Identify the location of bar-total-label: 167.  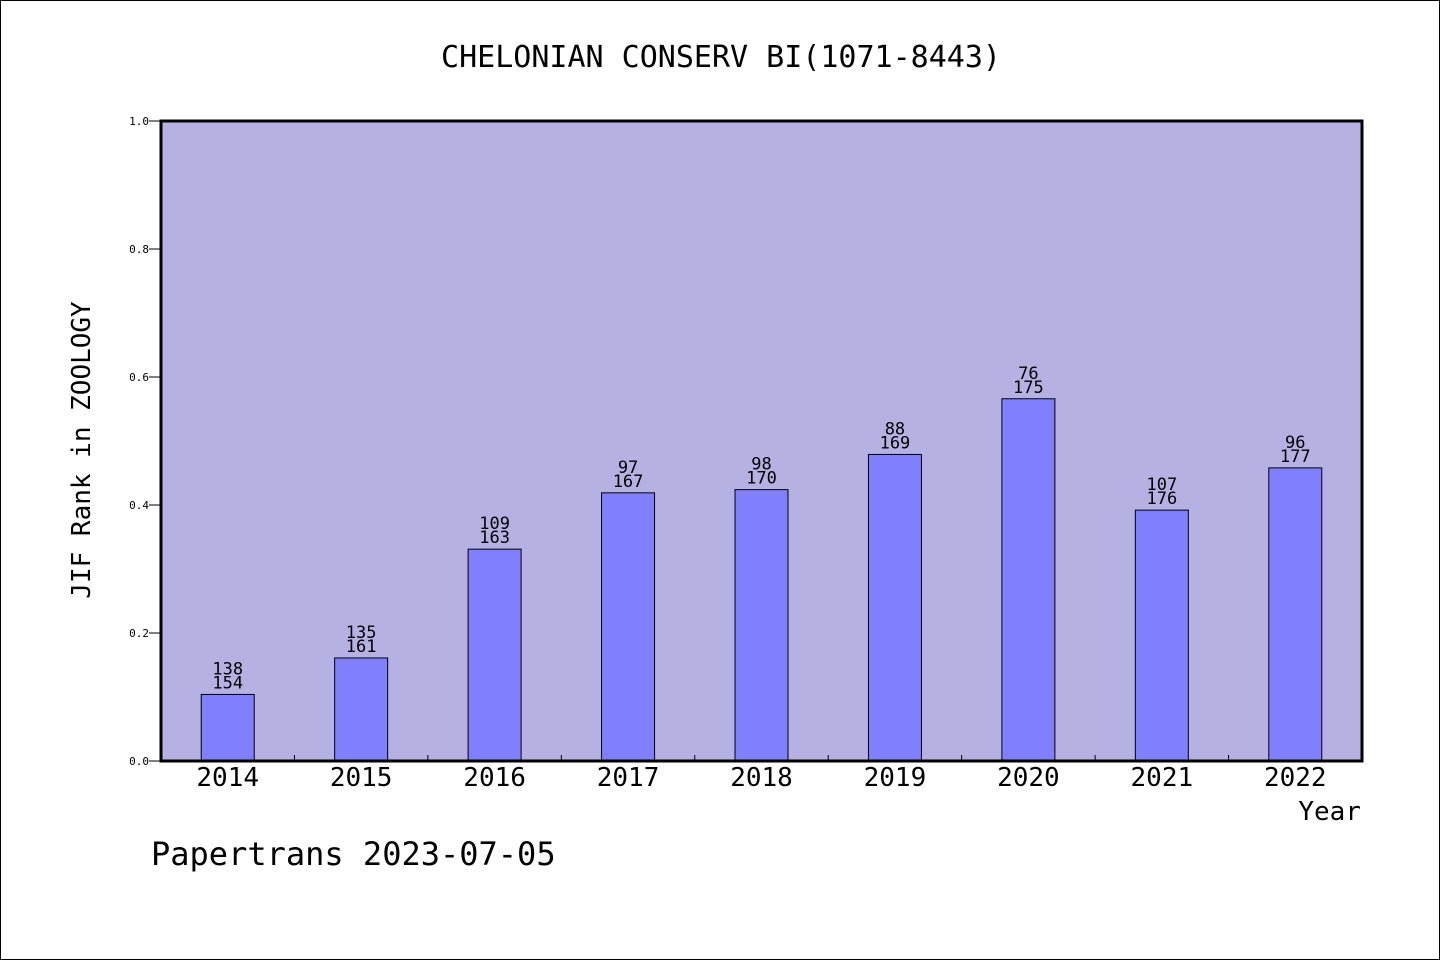
(628, 482).